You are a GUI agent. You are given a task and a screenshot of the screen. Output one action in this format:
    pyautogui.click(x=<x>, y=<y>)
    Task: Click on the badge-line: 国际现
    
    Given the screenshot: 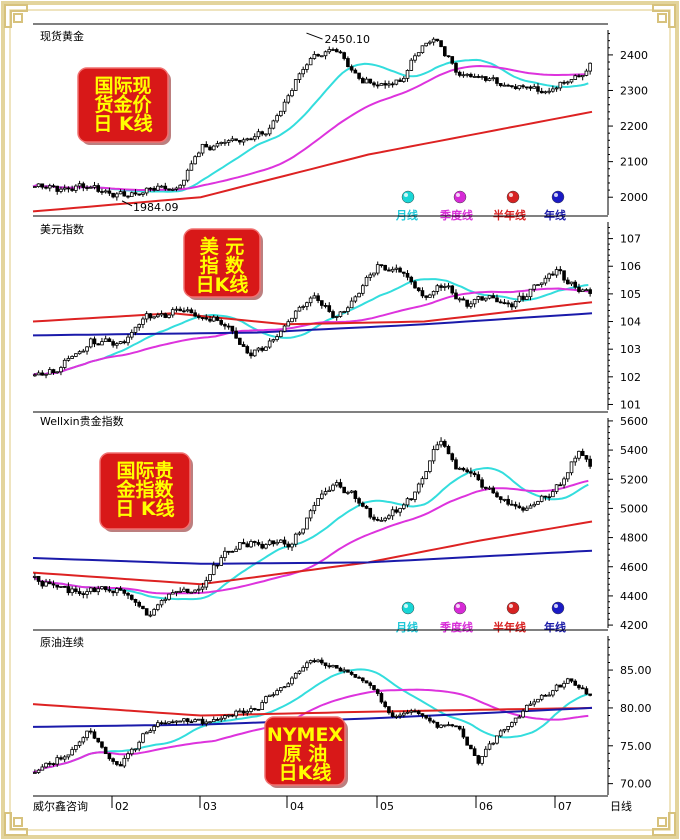 What is the action you would take?
    pyautogui.click(x=122, y=86)
    